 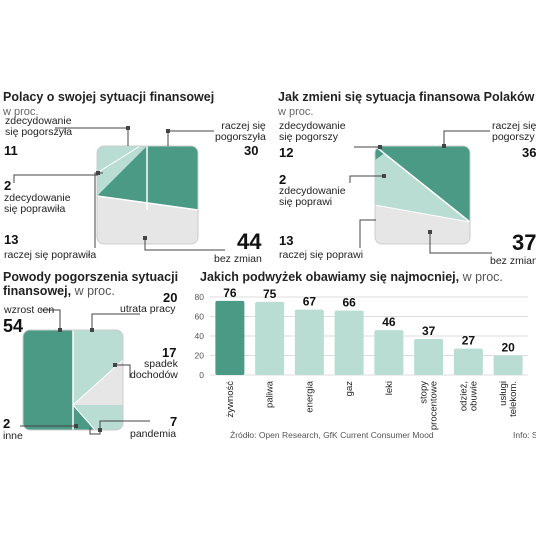 What do you see at coordinates (11, 150) in the screenshot?
I see `p1-value-worse-strong: 11` at bounding box center [11, 150].